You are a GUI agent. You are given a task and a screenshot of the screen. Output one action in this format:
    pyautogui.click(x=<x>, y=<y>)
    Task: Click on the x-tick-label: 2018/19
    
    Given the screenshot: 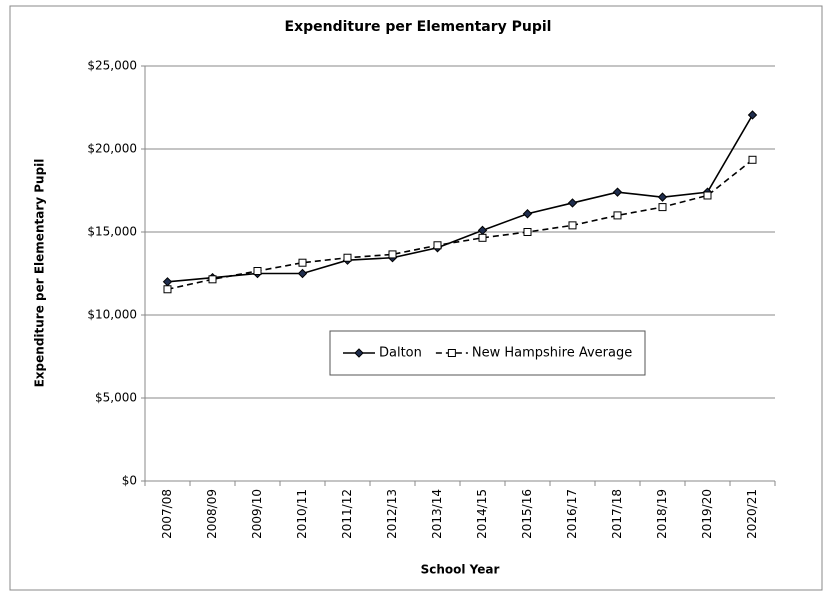 What is the action you would take?
    pyautogui.click(x=662, y=514)
    